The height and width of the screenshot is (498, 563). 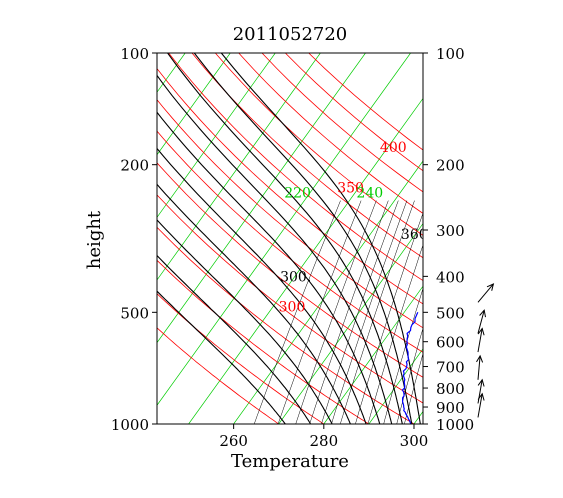 What do you see at coordinates (295, 278) in the screenshot?
I see `annotation-label: 300.` at bounding box center [295, 278].